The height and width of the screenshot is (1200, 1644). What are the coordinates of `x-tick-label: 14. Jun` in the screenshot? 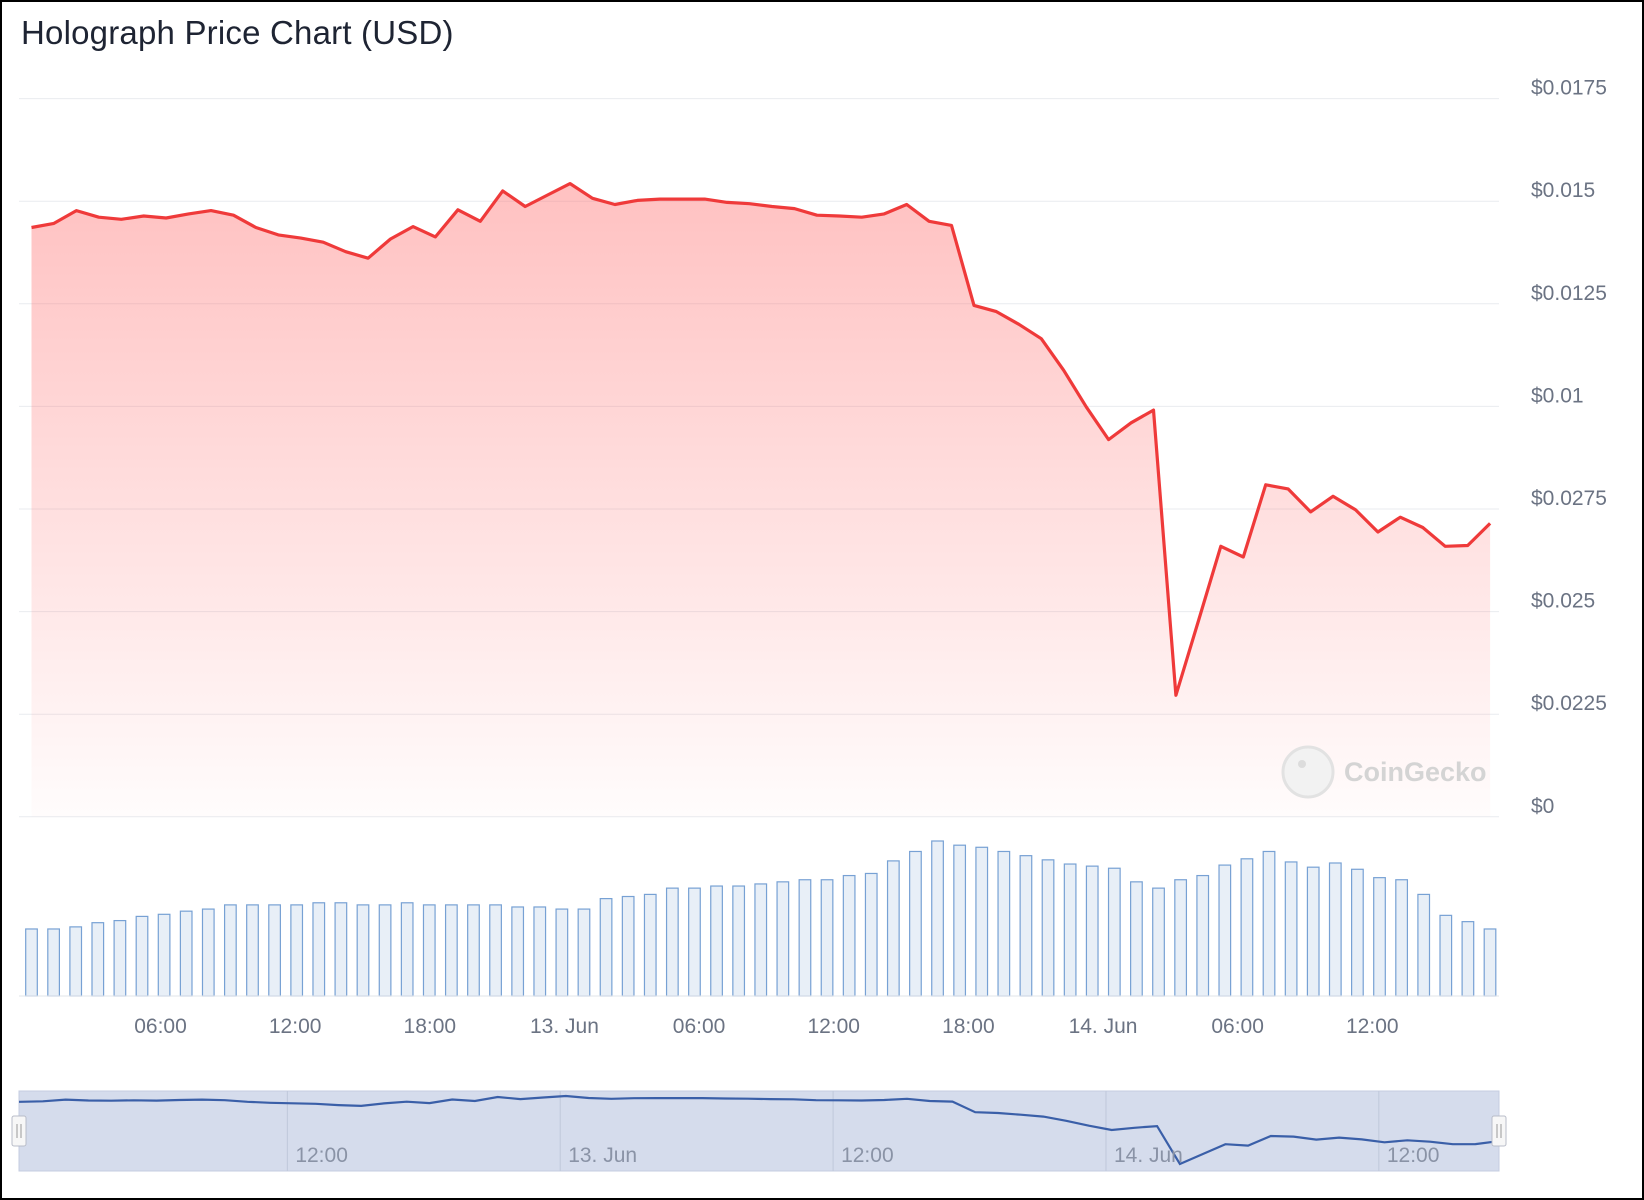 It's located at (1103, 1026).